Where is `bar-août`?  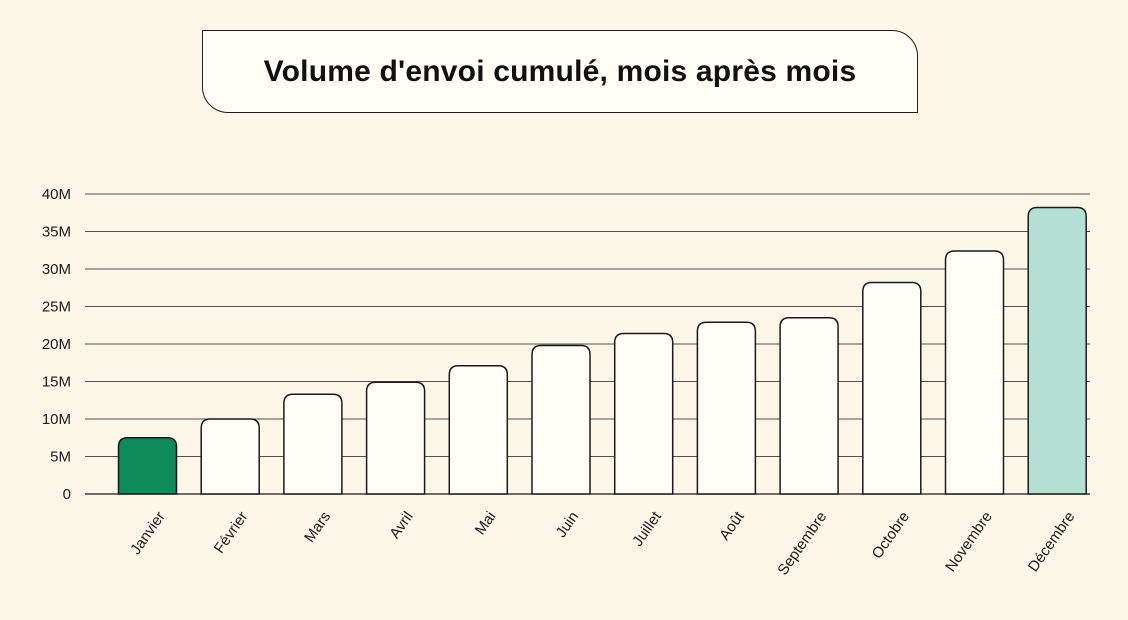
bar-août is located at coordinates (726, 408).